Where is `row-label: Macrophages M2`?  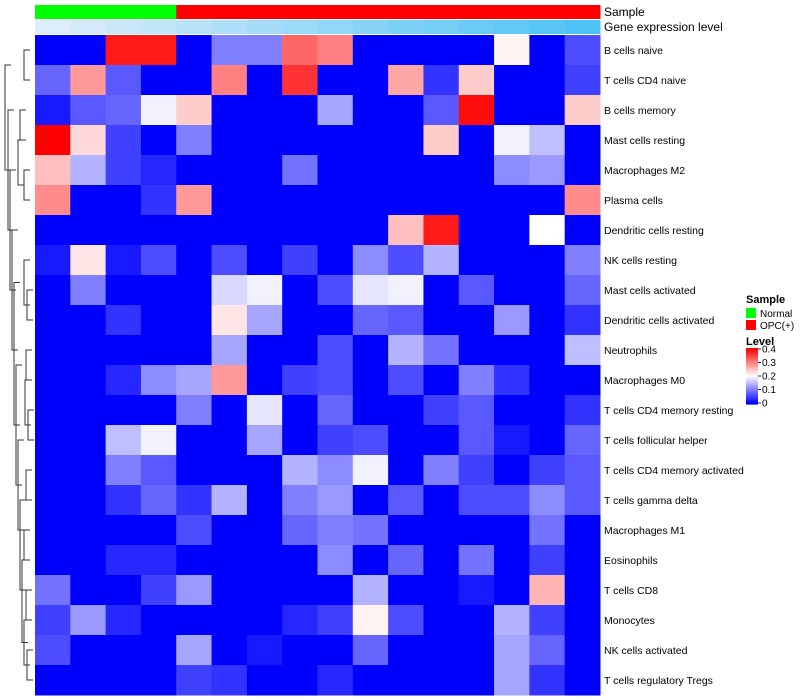
row-label: Macrophages M2 is located at coordinates (644, 171).